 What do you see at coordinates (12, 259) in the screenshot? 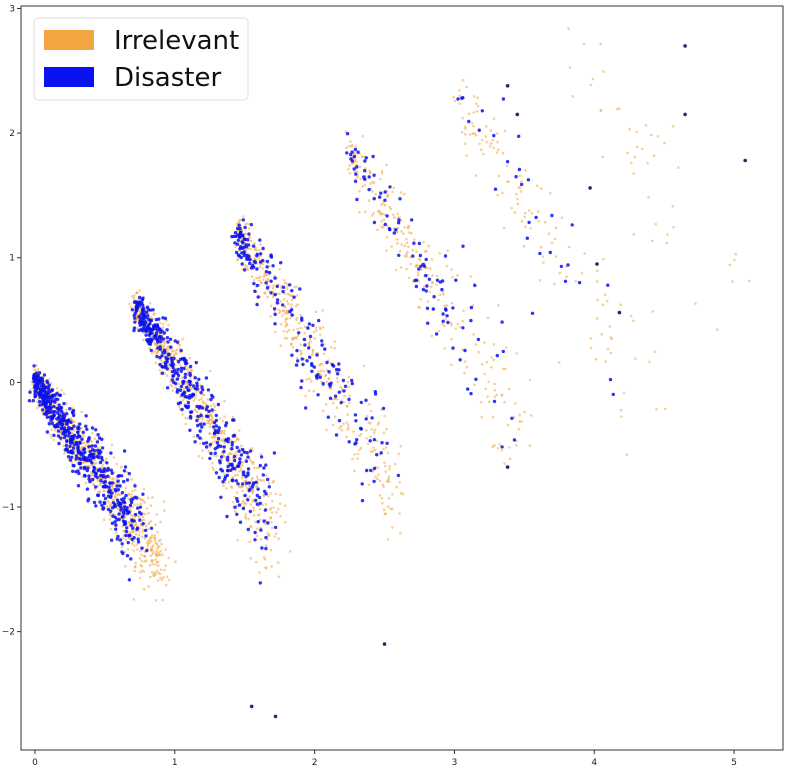
I see `y-tick-label: 1` at bounding box center [12, 259].